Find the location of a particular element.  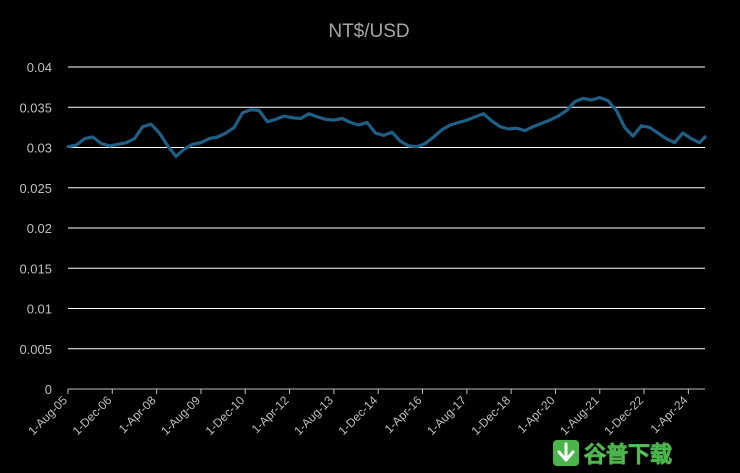

y-tick-label: 0.02 is located at coordinates (39, 228).